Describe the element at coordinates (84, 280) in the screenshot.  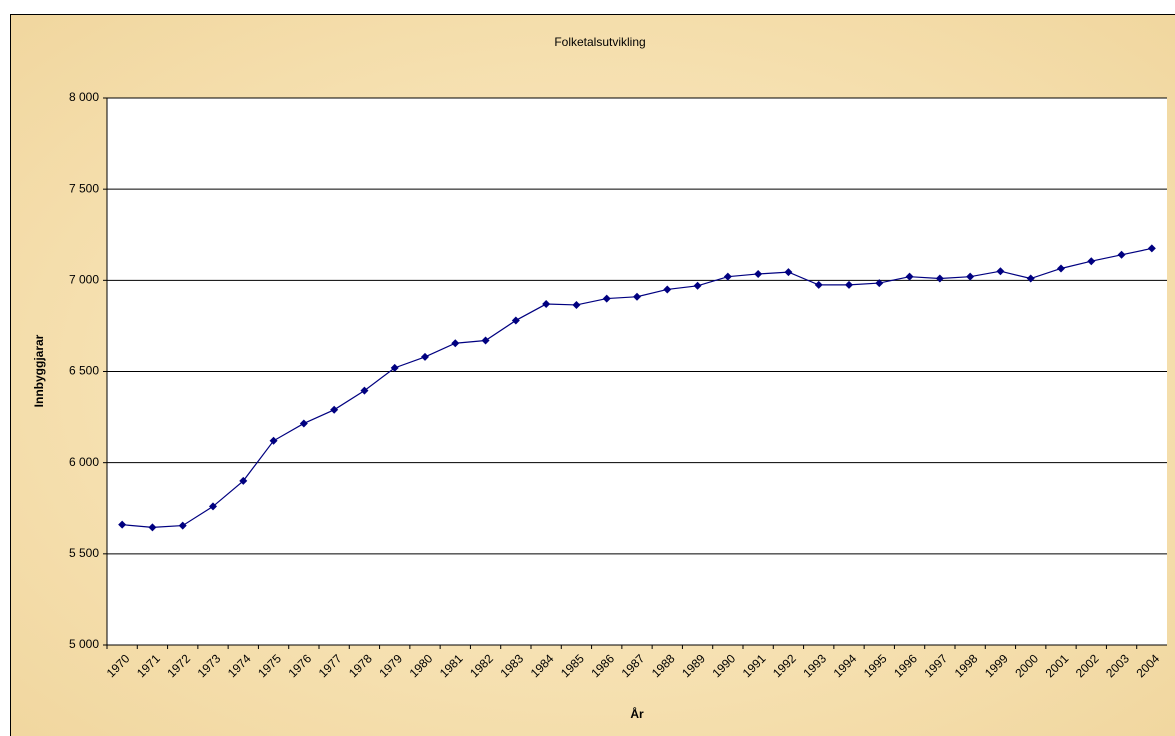
I see `y-tick-label: 7 000` at that location.